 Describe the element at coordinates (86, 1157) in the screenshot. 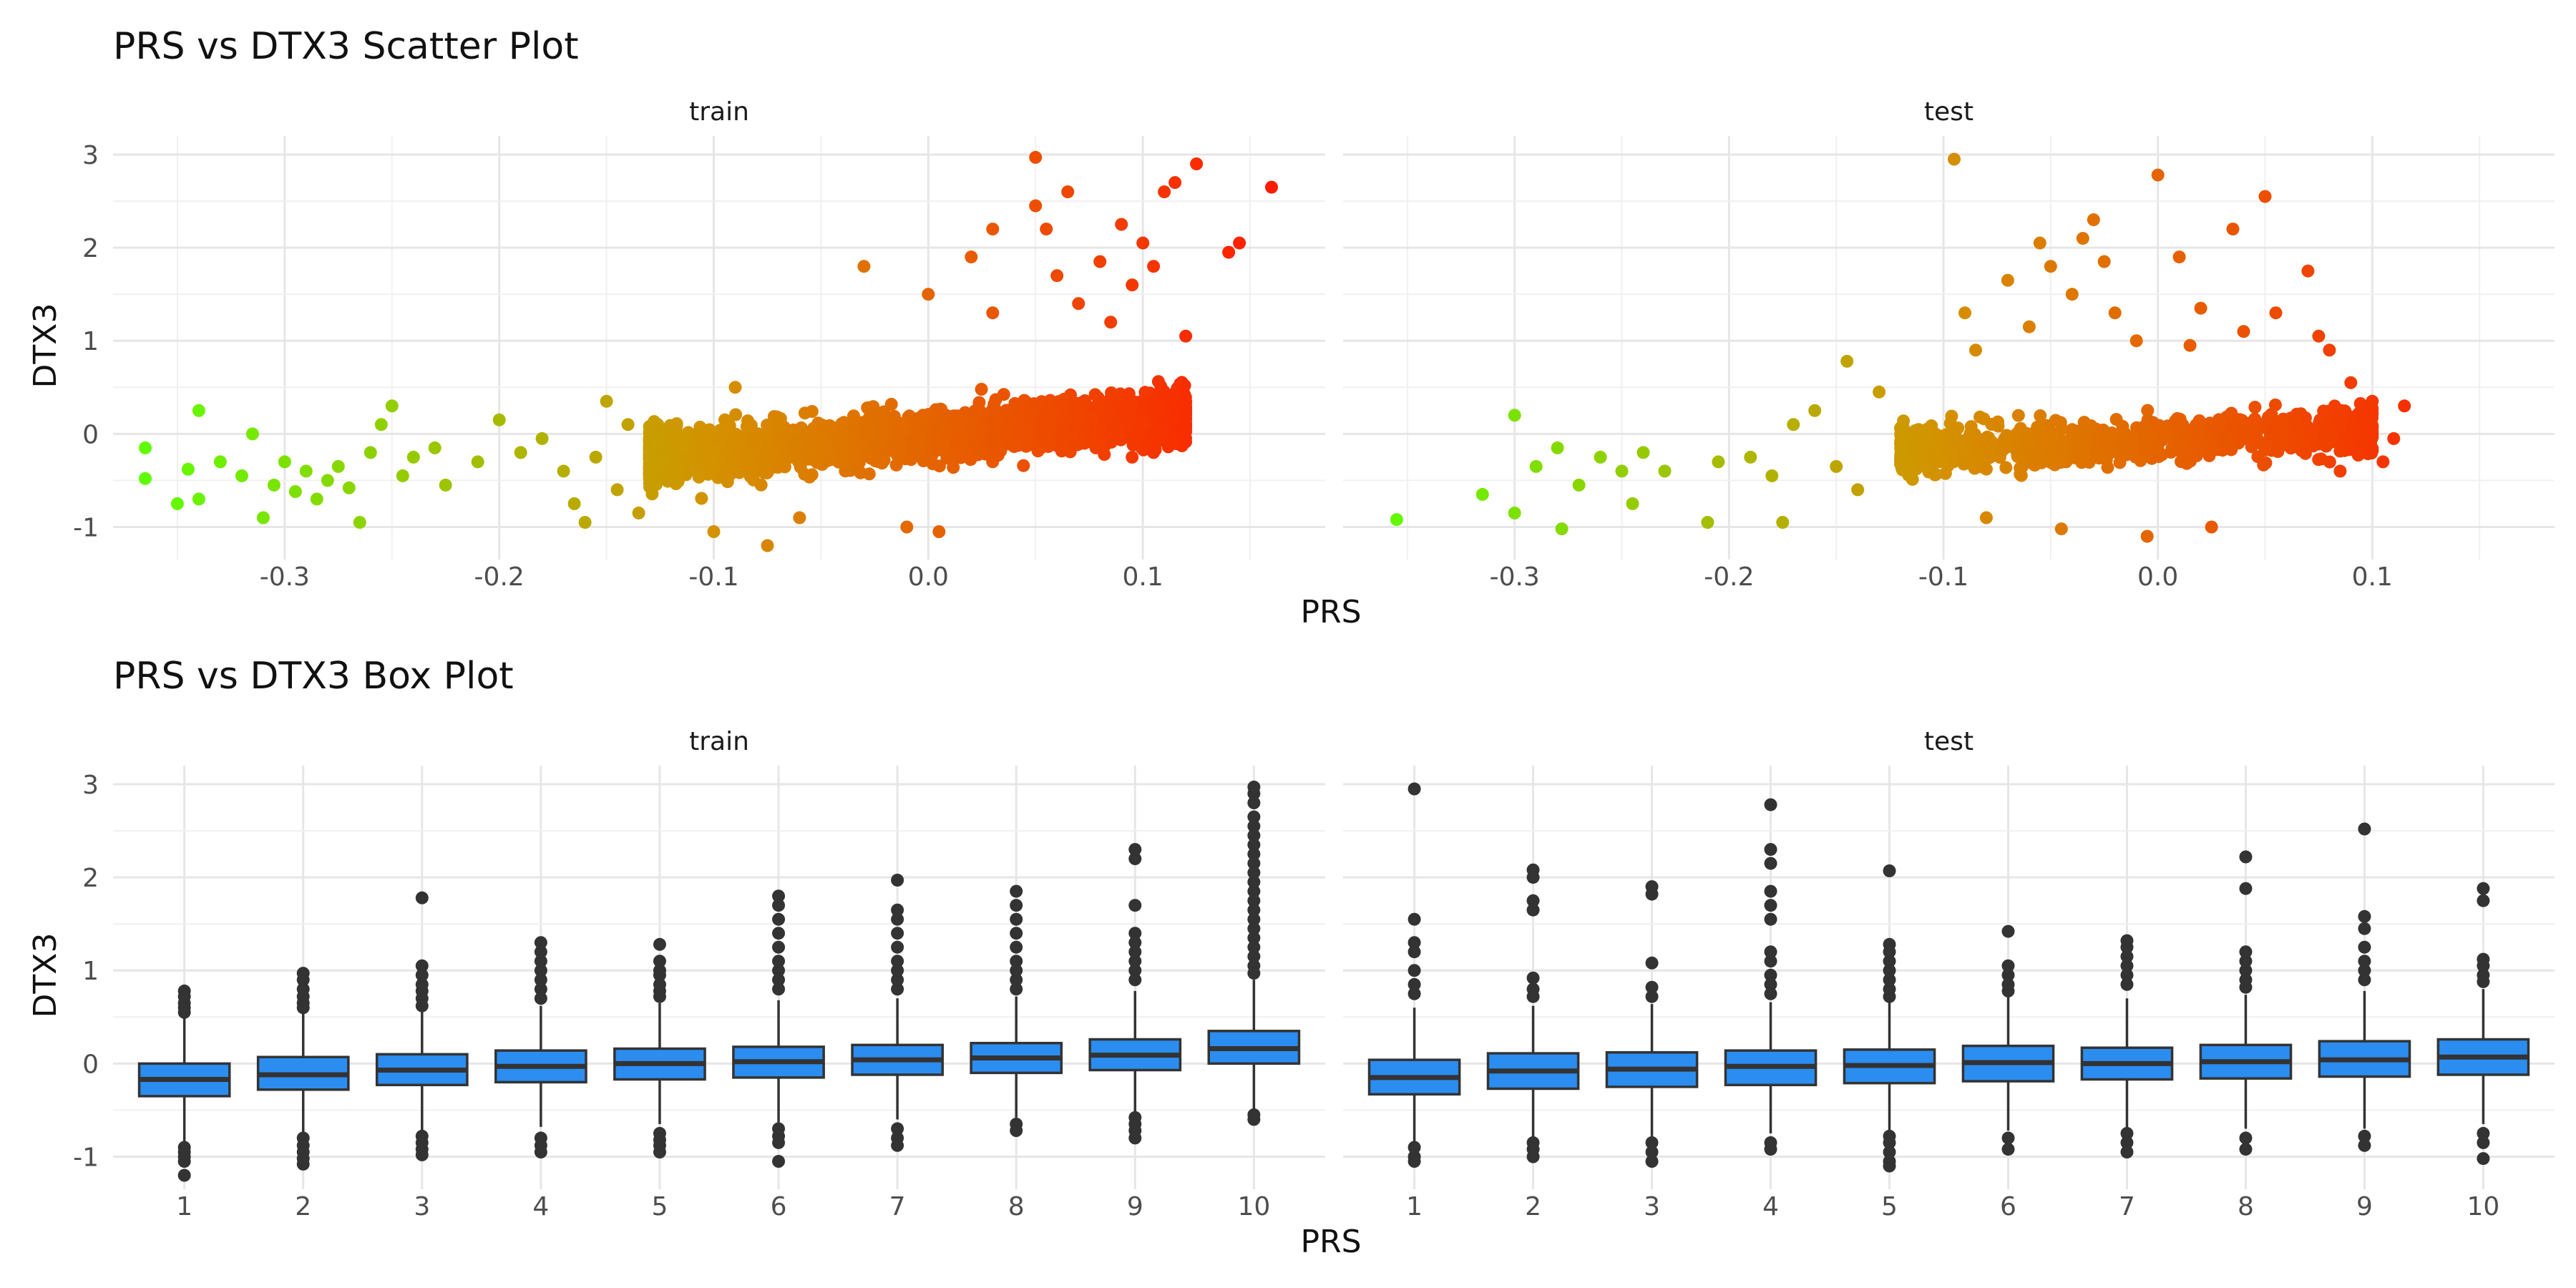

I see `box-y-tick-label: -1` at that location.